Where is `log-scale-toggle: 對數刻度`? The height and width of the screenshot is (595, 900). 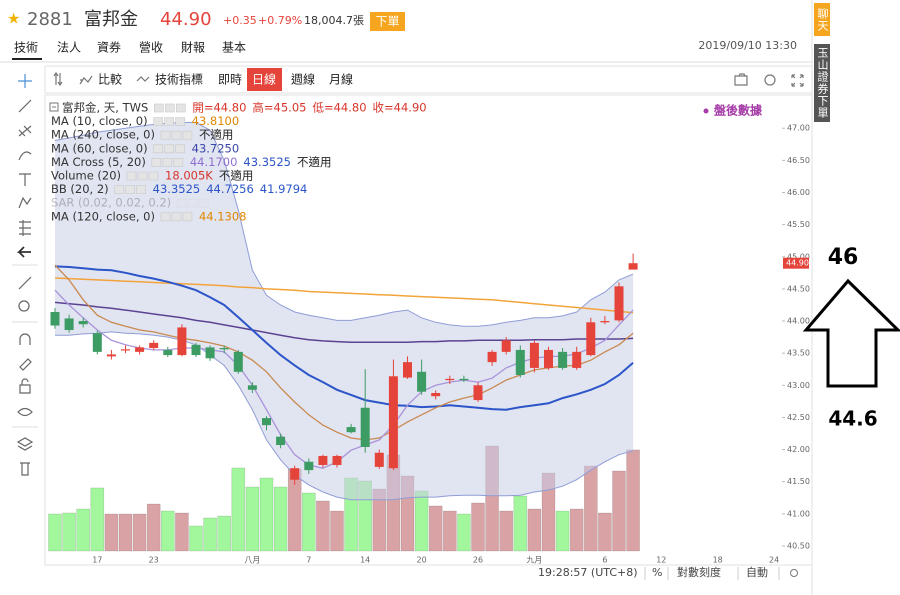 log-scale-toggle: 對數刻度 is located at coordinates (699, 572).